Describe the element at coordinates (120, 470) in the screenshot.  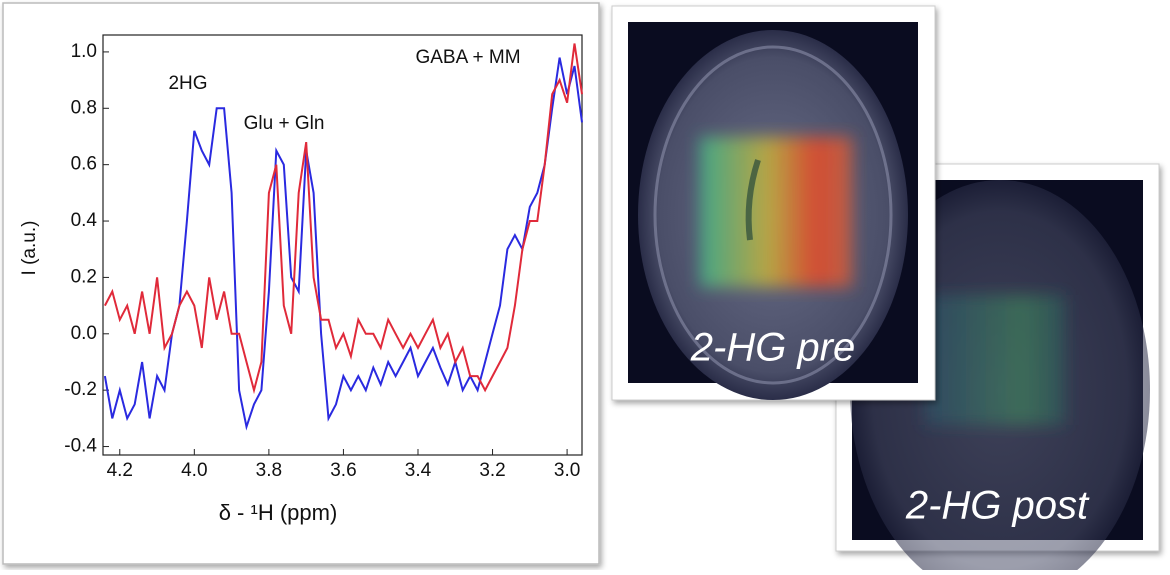
I see `x-tick-label: 4.2` at that location.